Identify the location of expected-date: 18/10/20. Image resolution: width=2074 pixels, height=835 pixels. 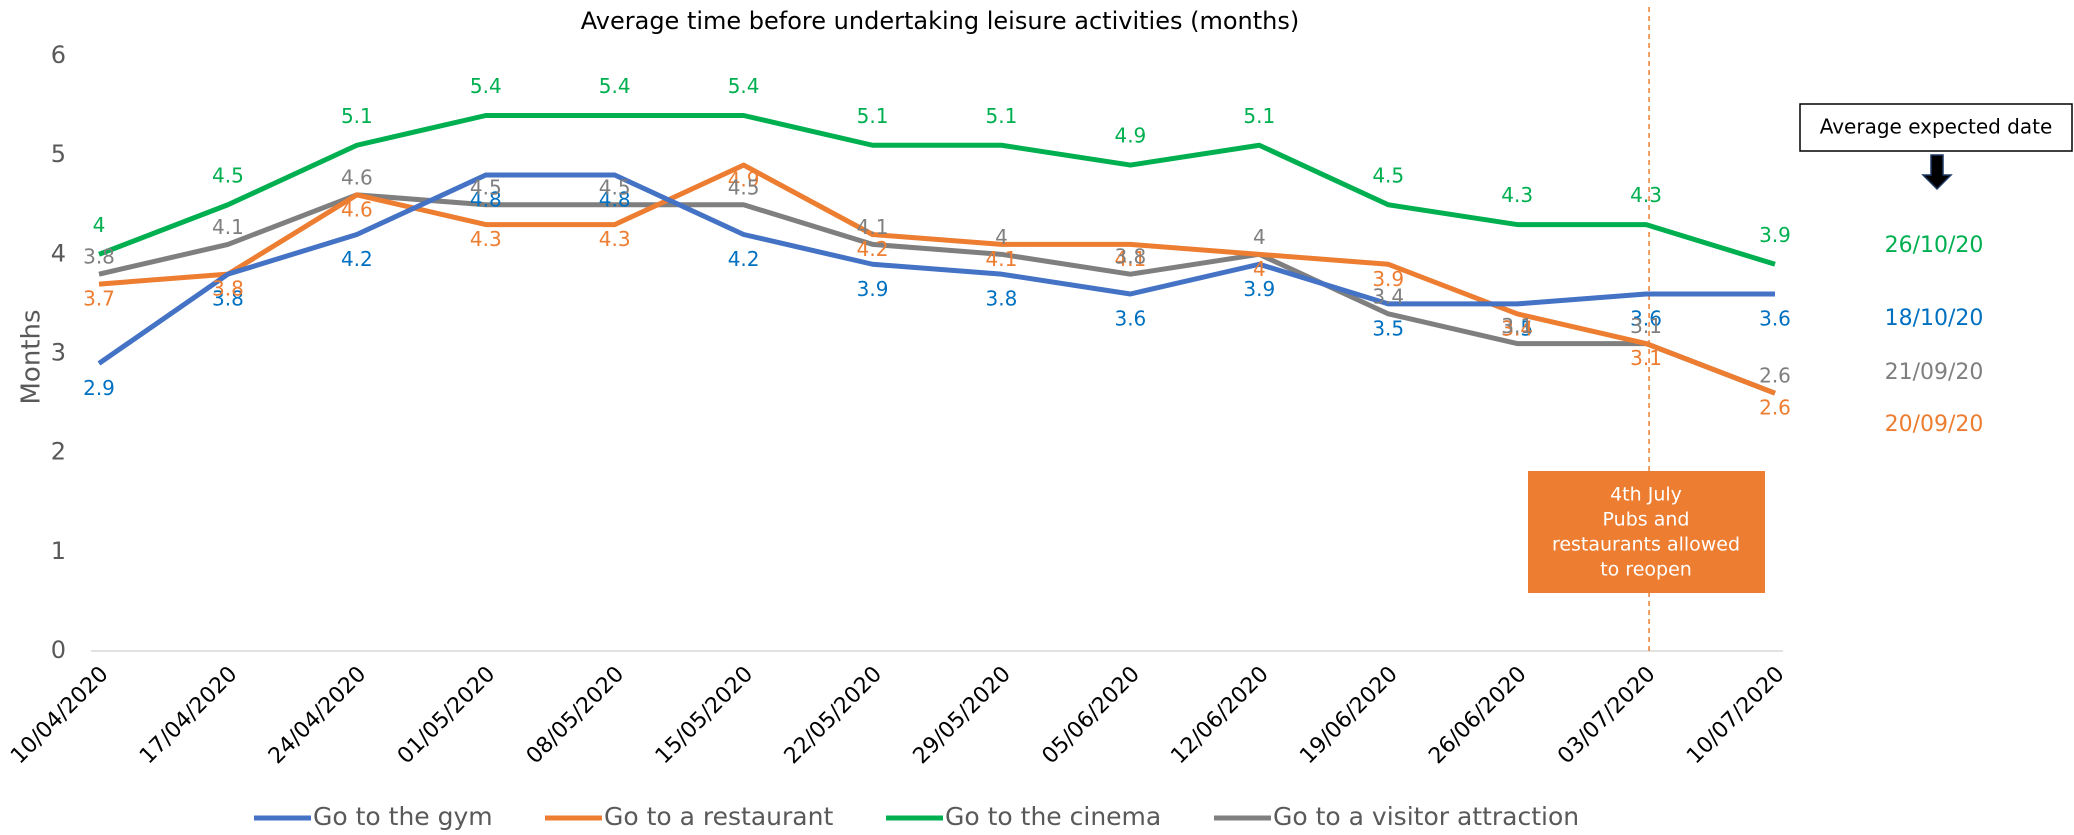
(1934, 318).